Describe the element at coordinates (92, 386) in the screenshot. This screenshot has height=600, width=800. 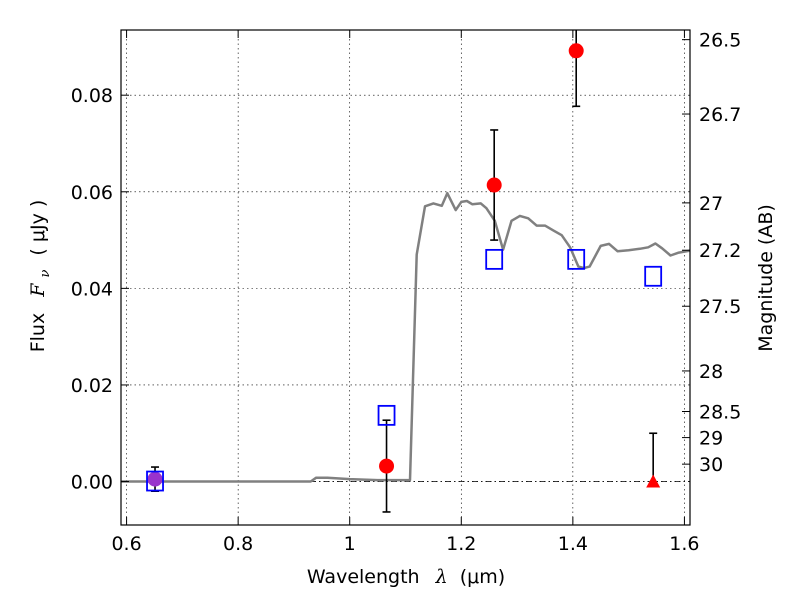
I see `y-tick-label: 0.02` at that location.